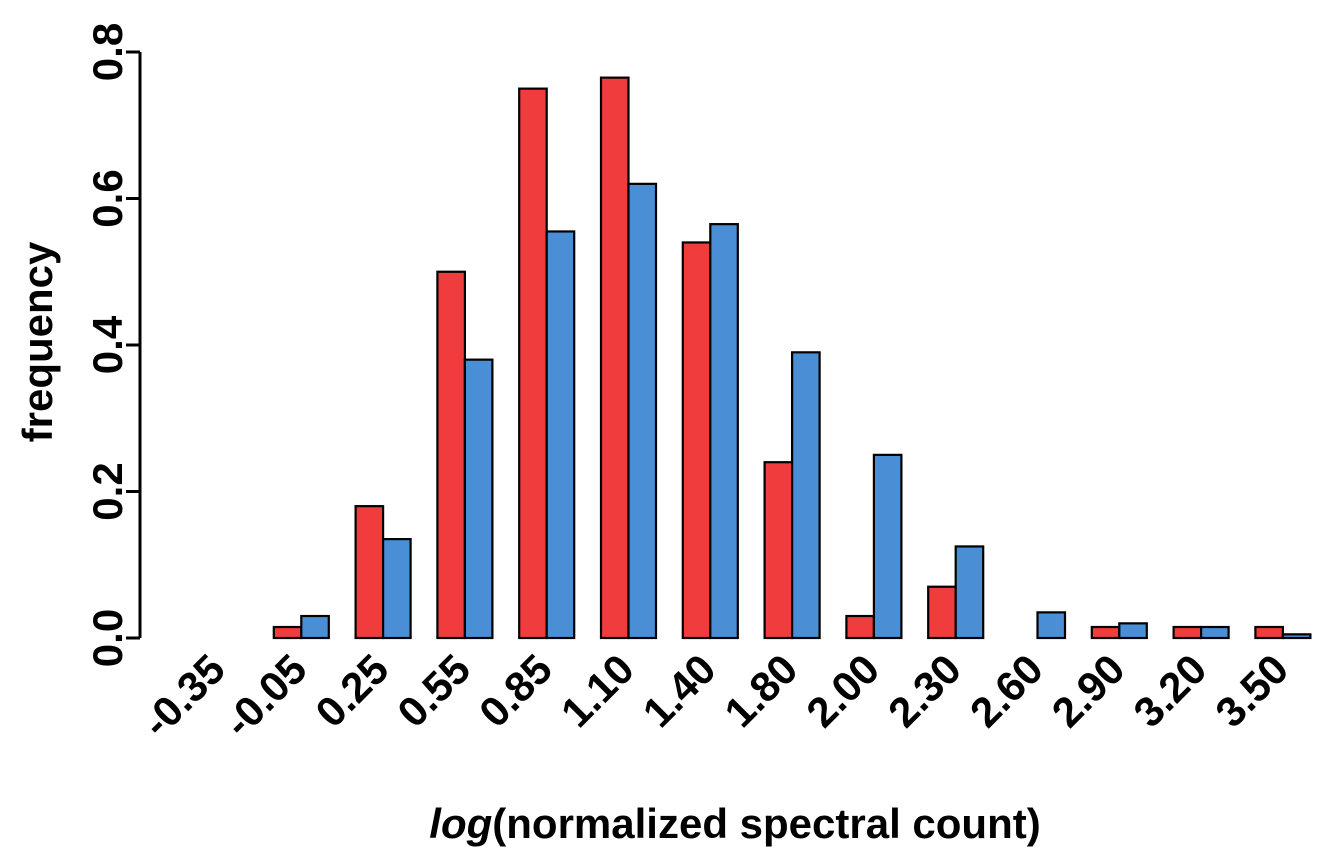 The width and height of the screenshot is (1337, 850). What do you see at coordinates (107, 52) in the screenshot?
I see `y-tick-label: 0.8` at bounding box center [107, 52].